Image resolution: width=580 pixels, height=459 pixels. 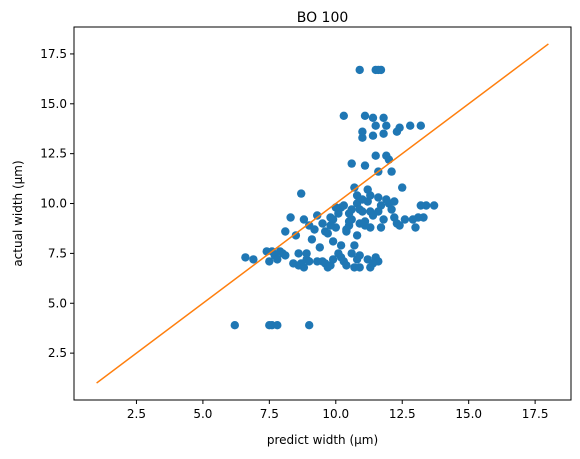 I want to click on y-tick-label: 7.5, so click(x=57, y=253).